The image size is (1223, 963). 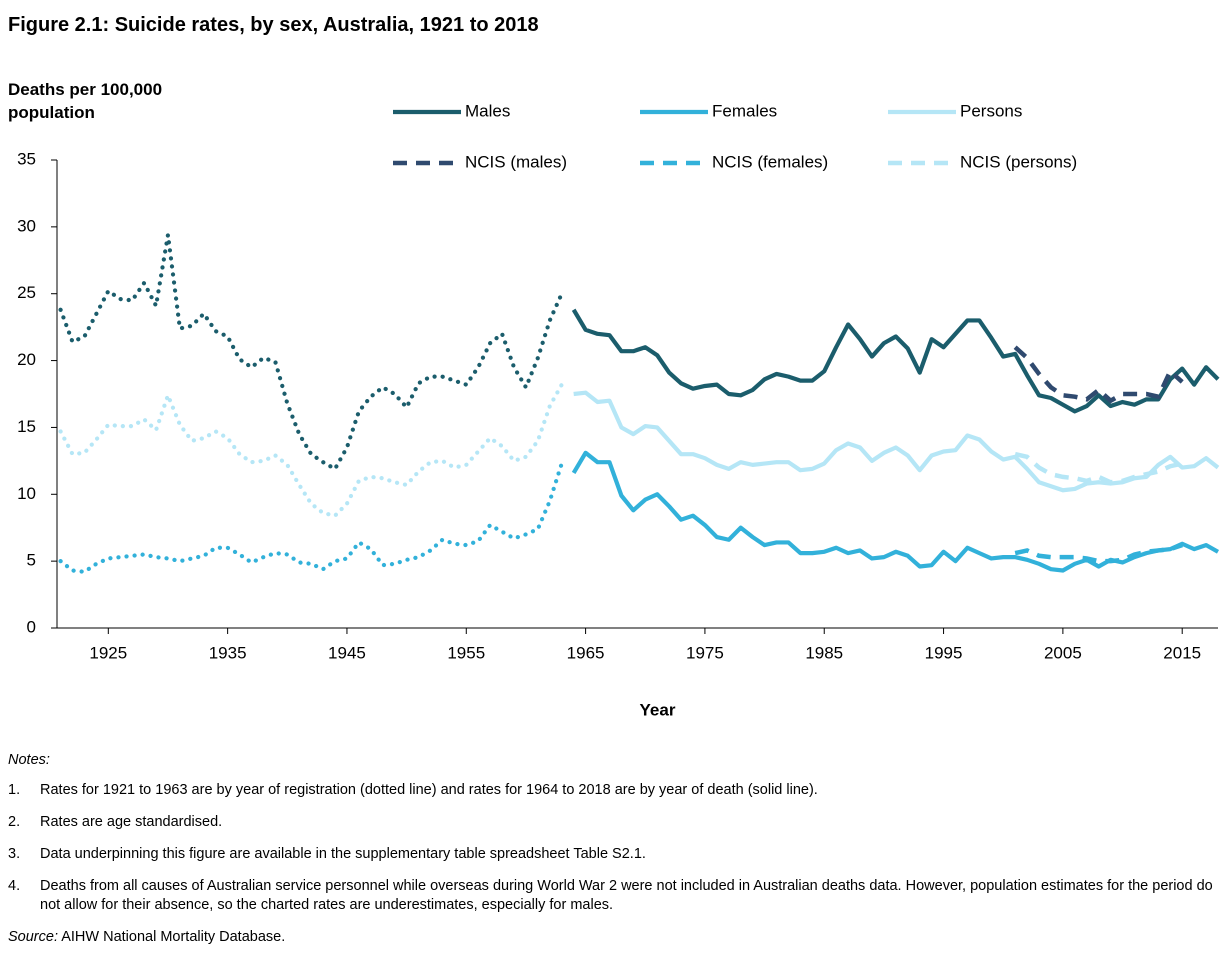 What do you see at coordinates (29, 760) in the screenshot?
I see `notes-heading: Notes:` at bounding box center [29, 760].